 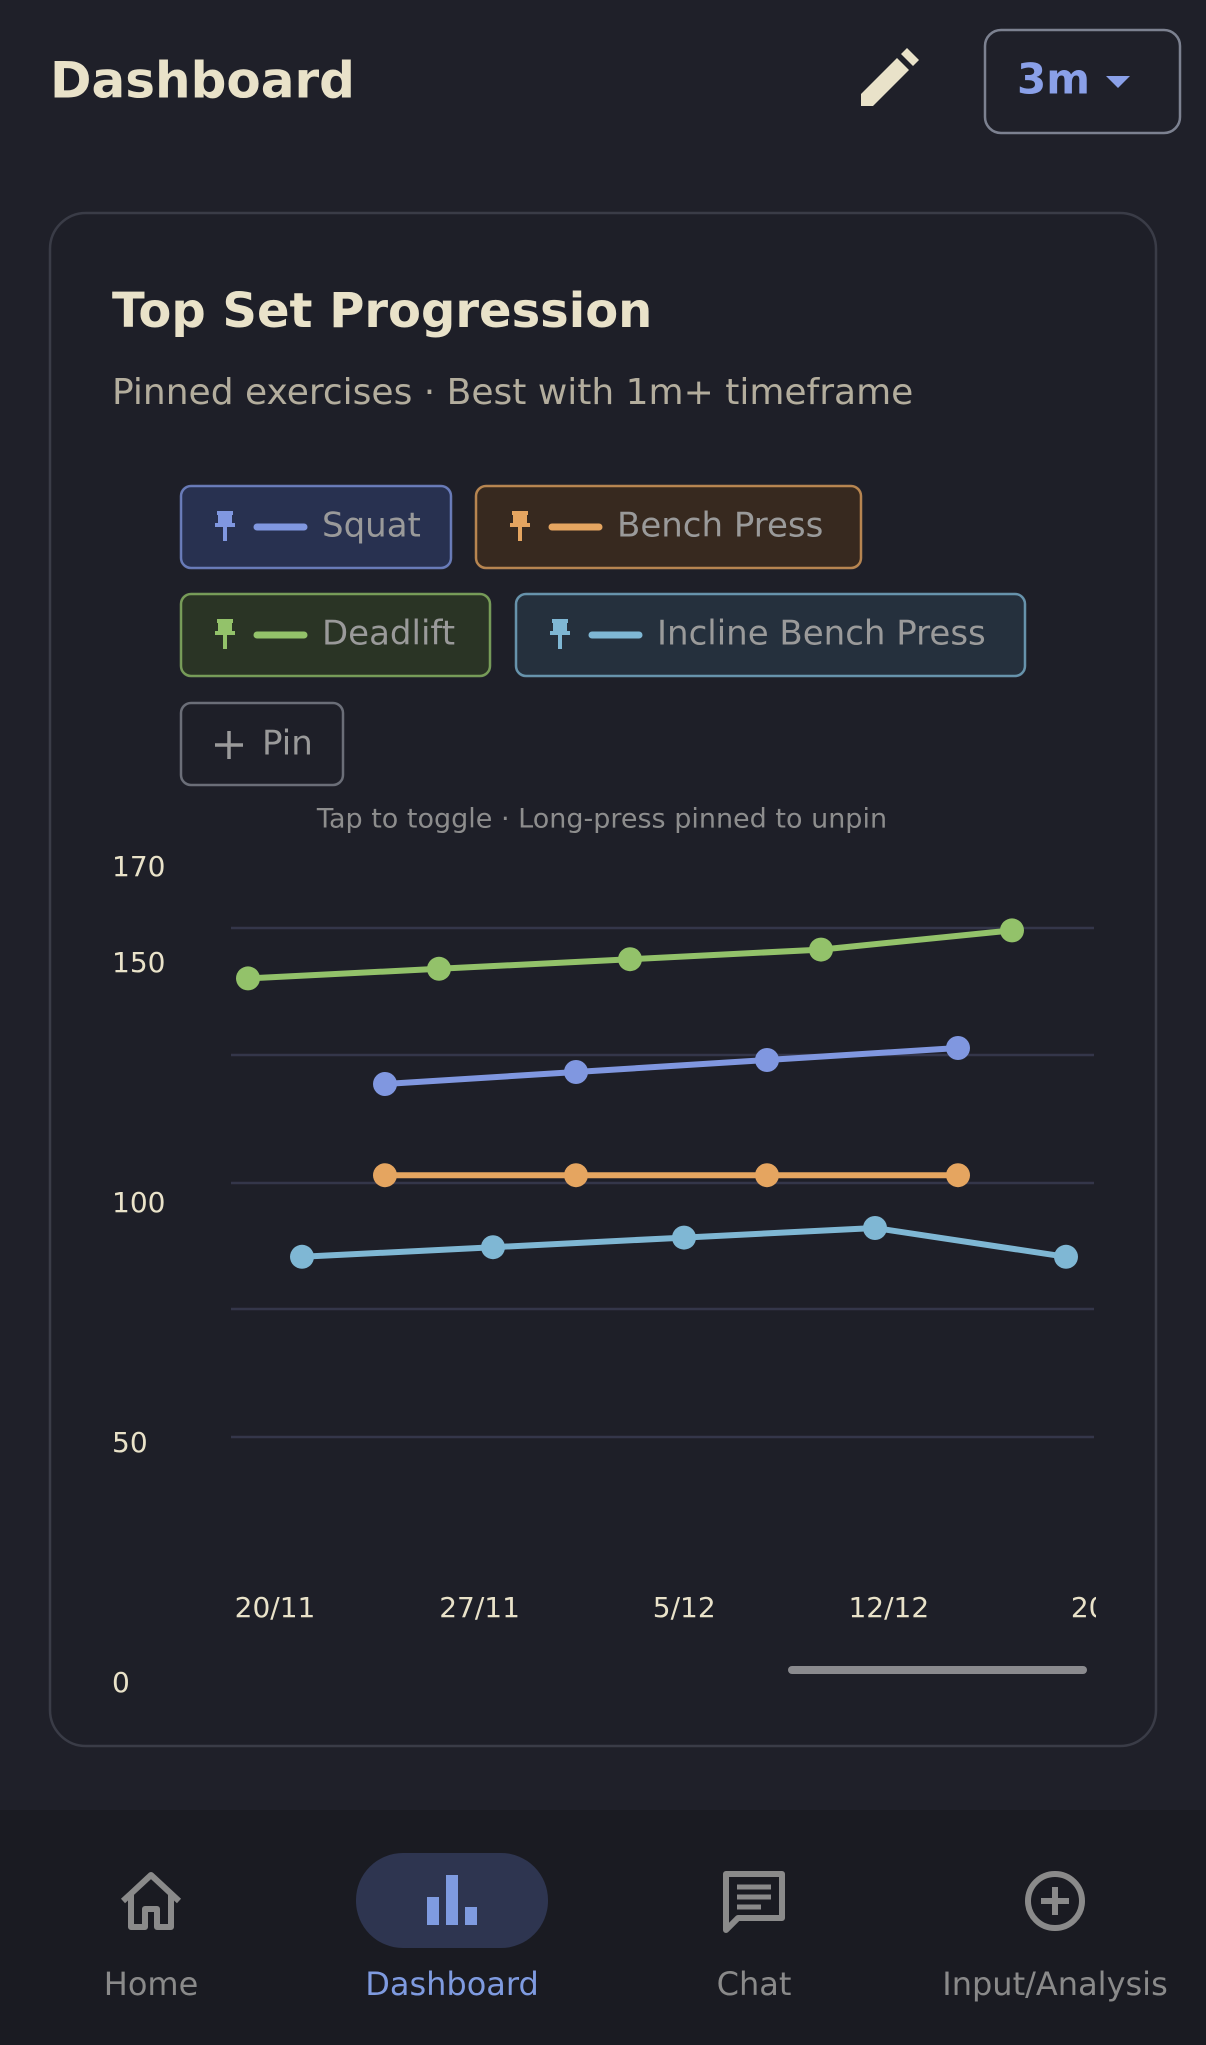 I want to click on y-tick-label: 100, so click(x=138, y=1202).